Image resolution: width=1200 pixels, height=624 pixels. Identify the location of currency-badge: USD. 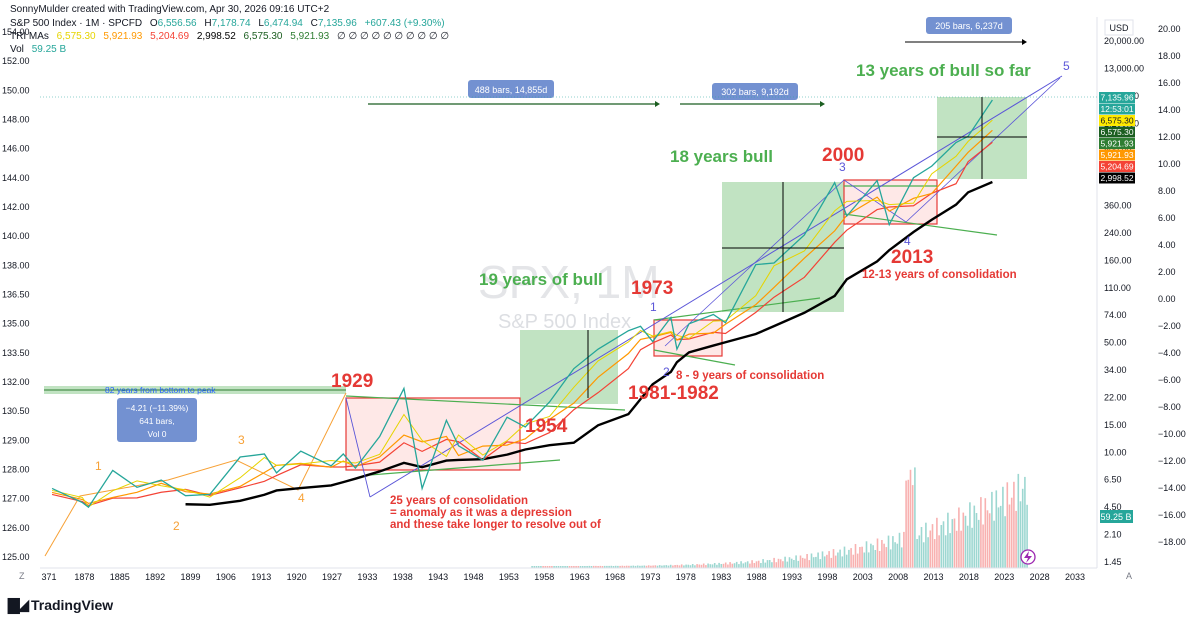
(1119, 27).